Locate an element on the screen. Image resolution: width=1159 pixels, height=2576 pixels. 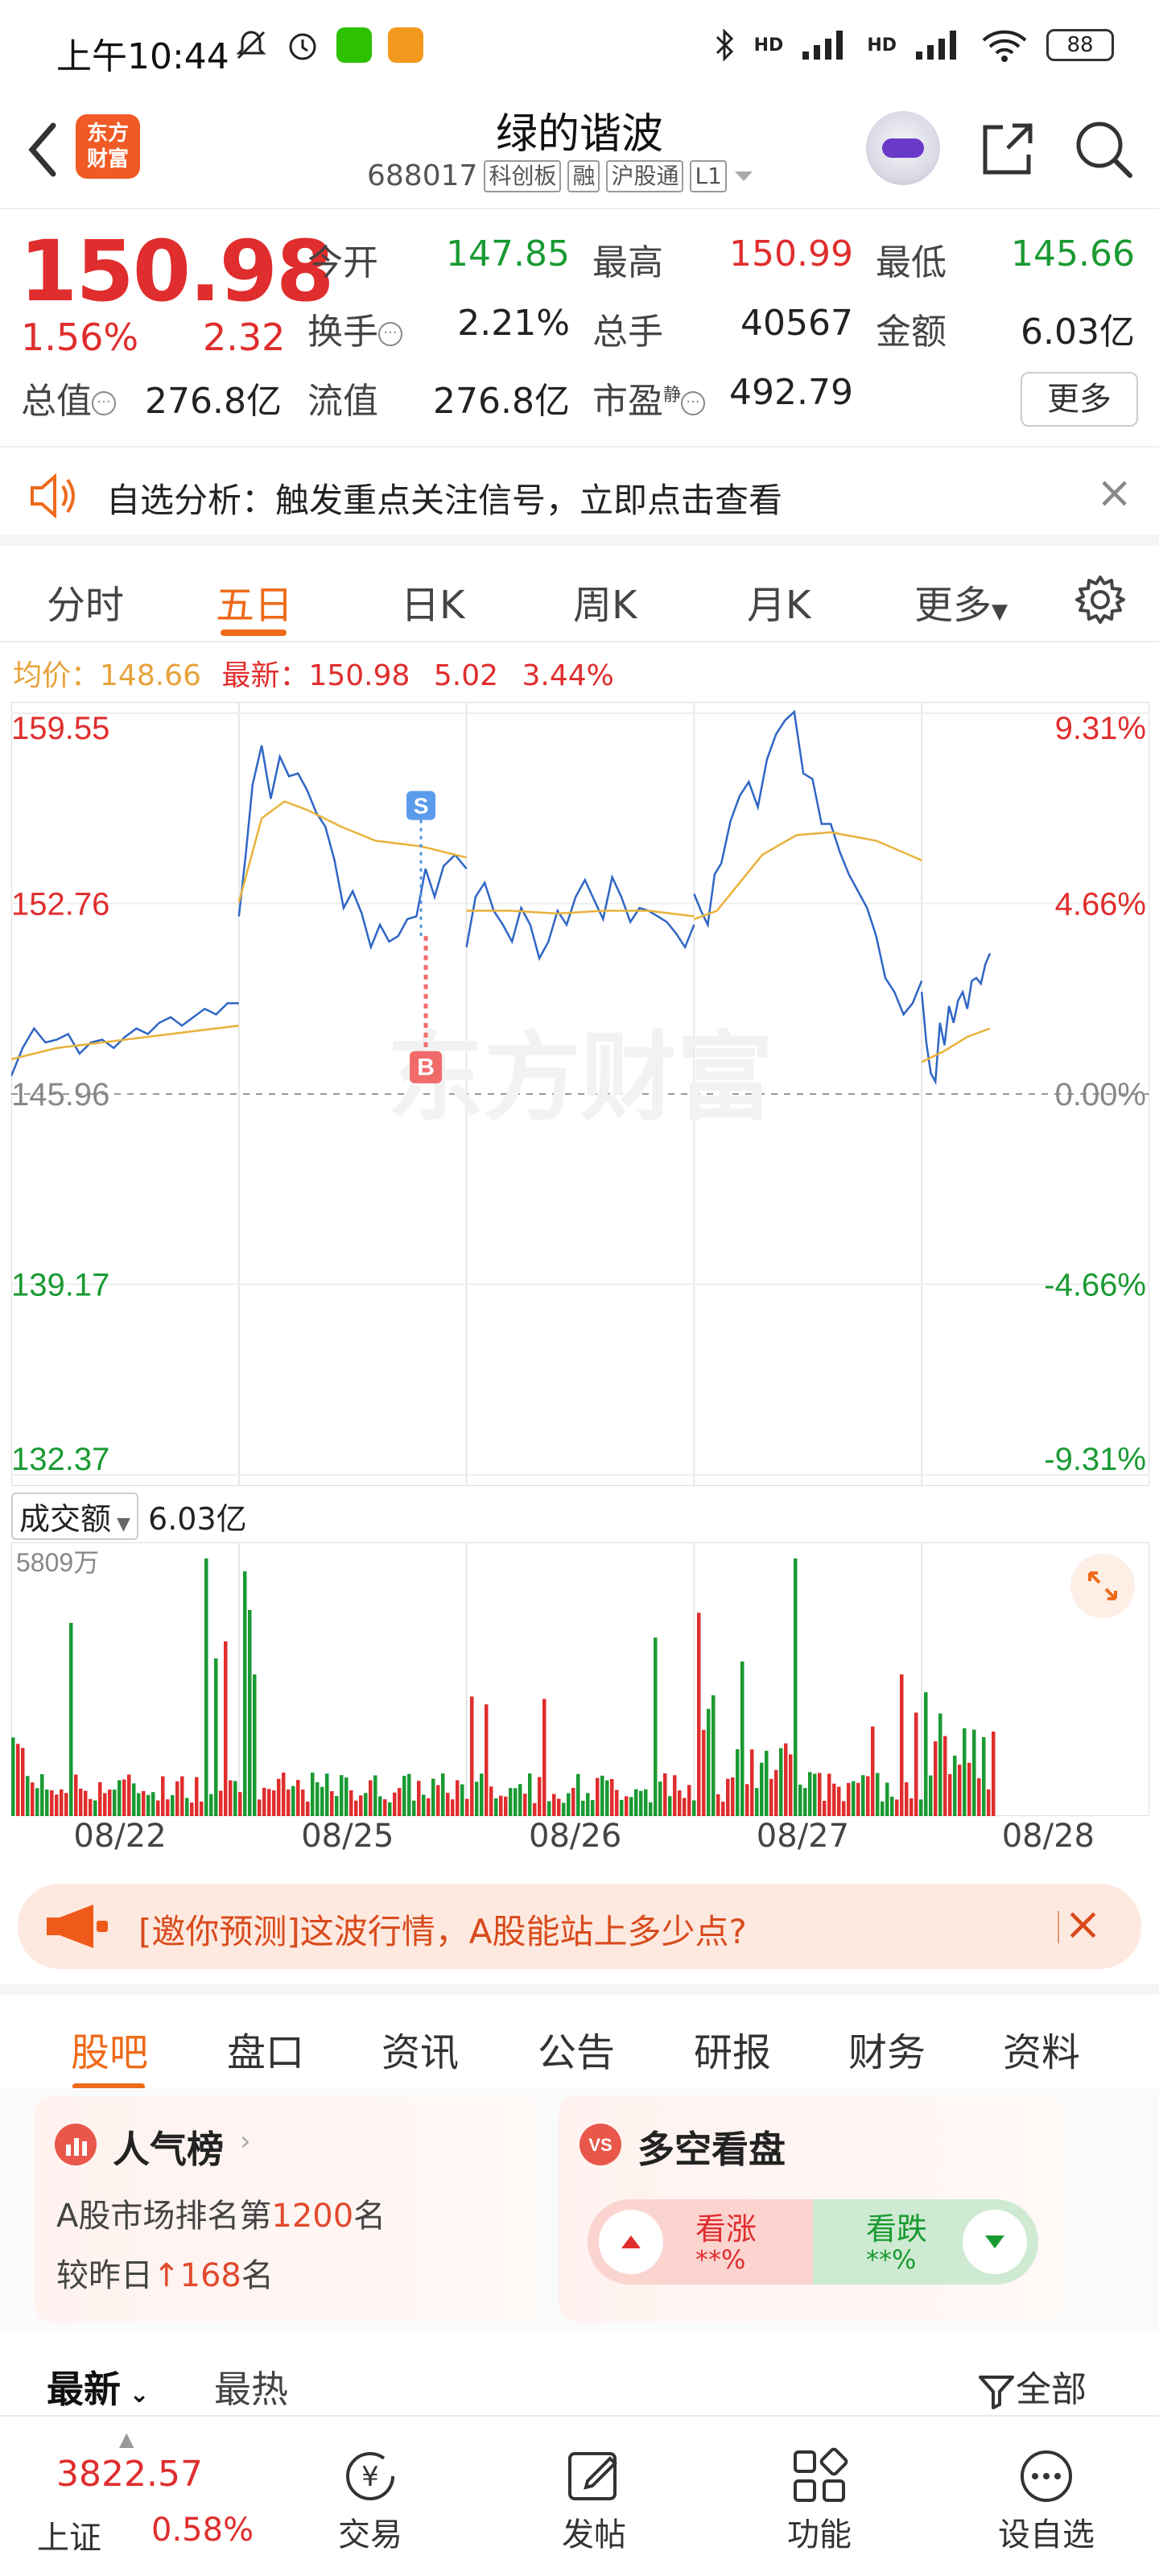
nav-post: 发帖 is located at coordinates (594, 2534).